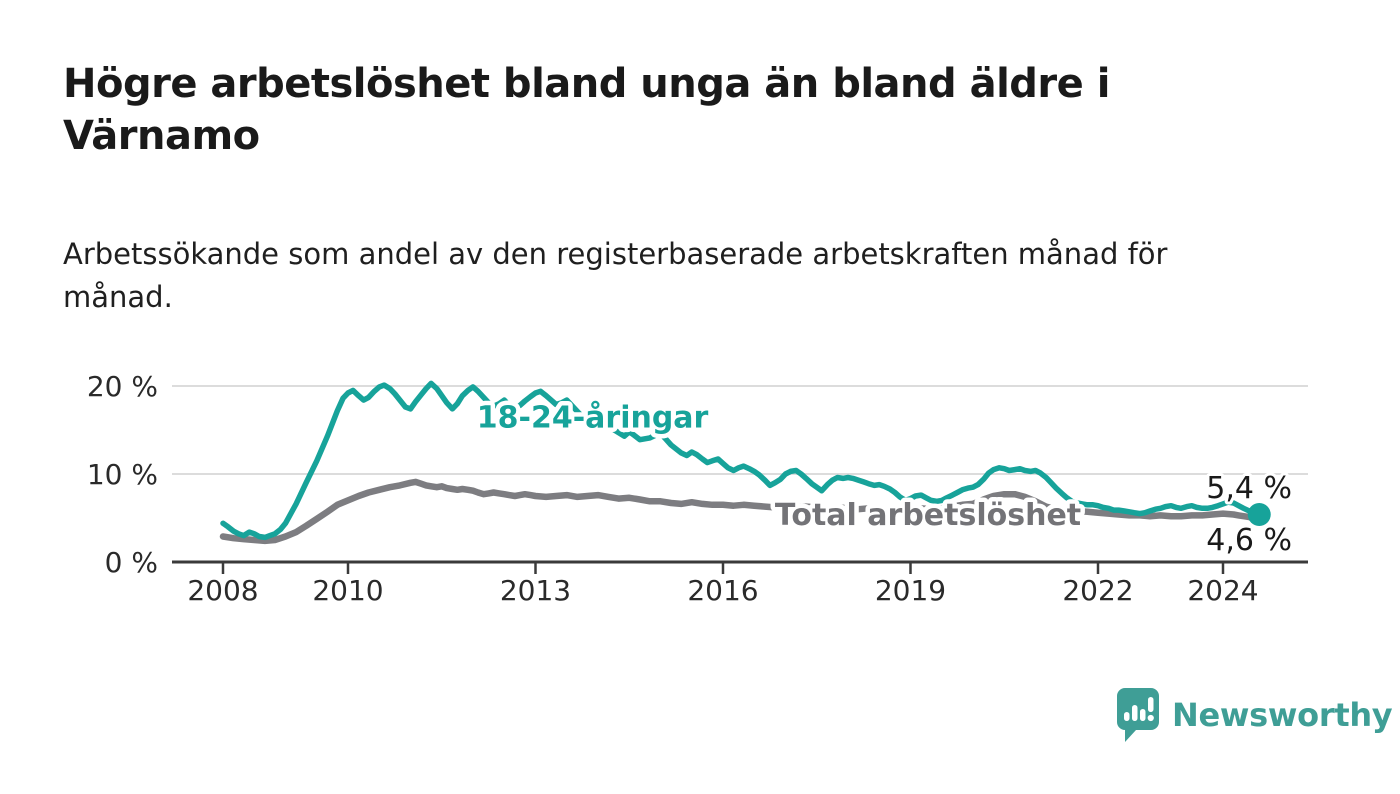  Describe the element at coordinates (1249, 540) in the screenshot. I see `end-value-label: 4,6 %` at that location.